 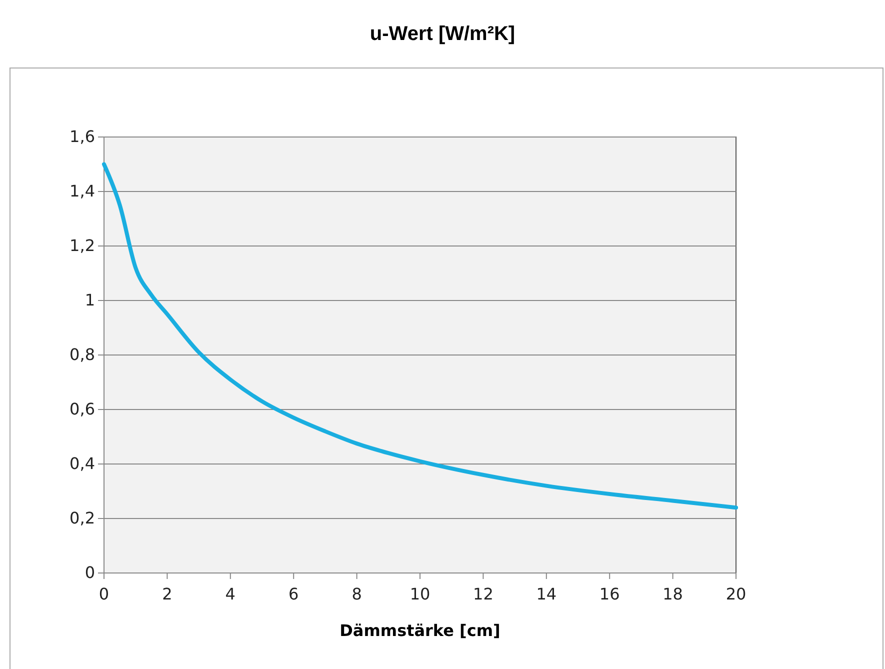 I want to click on y-tick-label: 1,4, so click(x=82, y=191).